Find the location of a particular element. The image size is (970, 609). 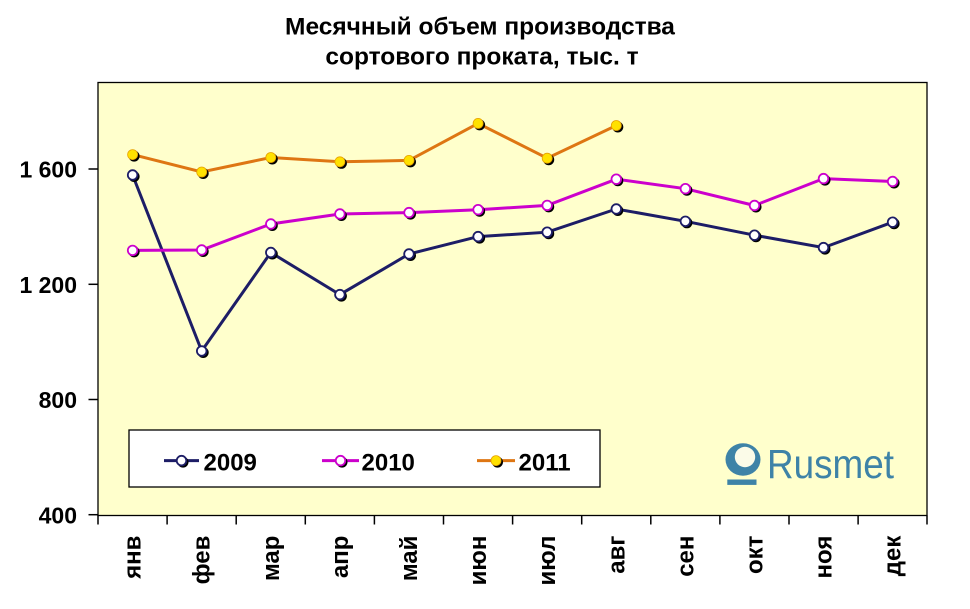

svg-text: ноя is located at coordinates (824, 557).